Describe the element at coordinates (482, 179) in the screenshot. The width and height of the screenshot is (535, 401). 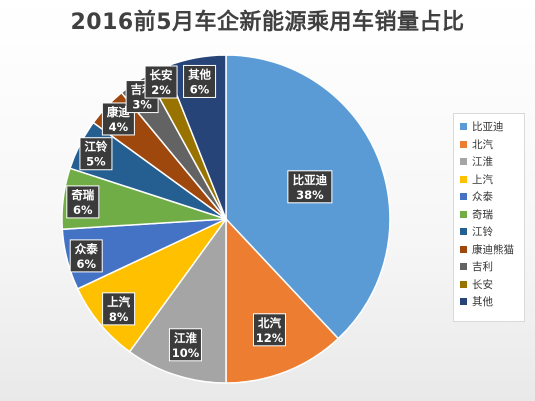
I see `legend-label: 上汽` at that location.